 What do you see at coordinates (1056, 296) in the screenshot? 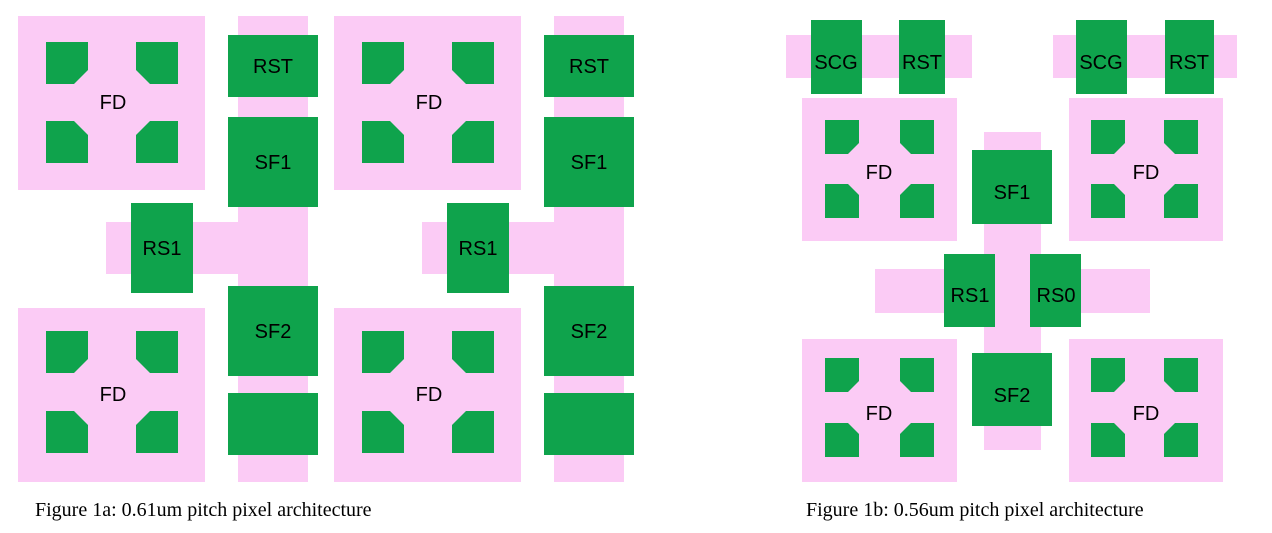
I see `rs0-label: RS0` at bounding box center [1056, 296].